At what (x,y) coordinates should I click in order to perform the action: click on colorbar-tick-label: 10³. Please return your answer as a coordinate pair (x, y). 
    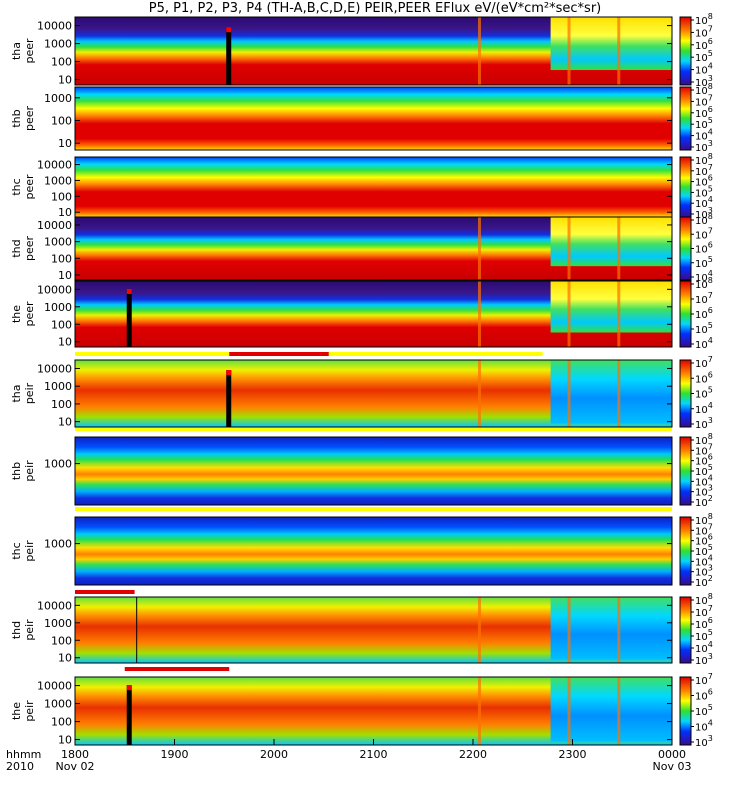
    Looking at the image, I should click on (704, 741).